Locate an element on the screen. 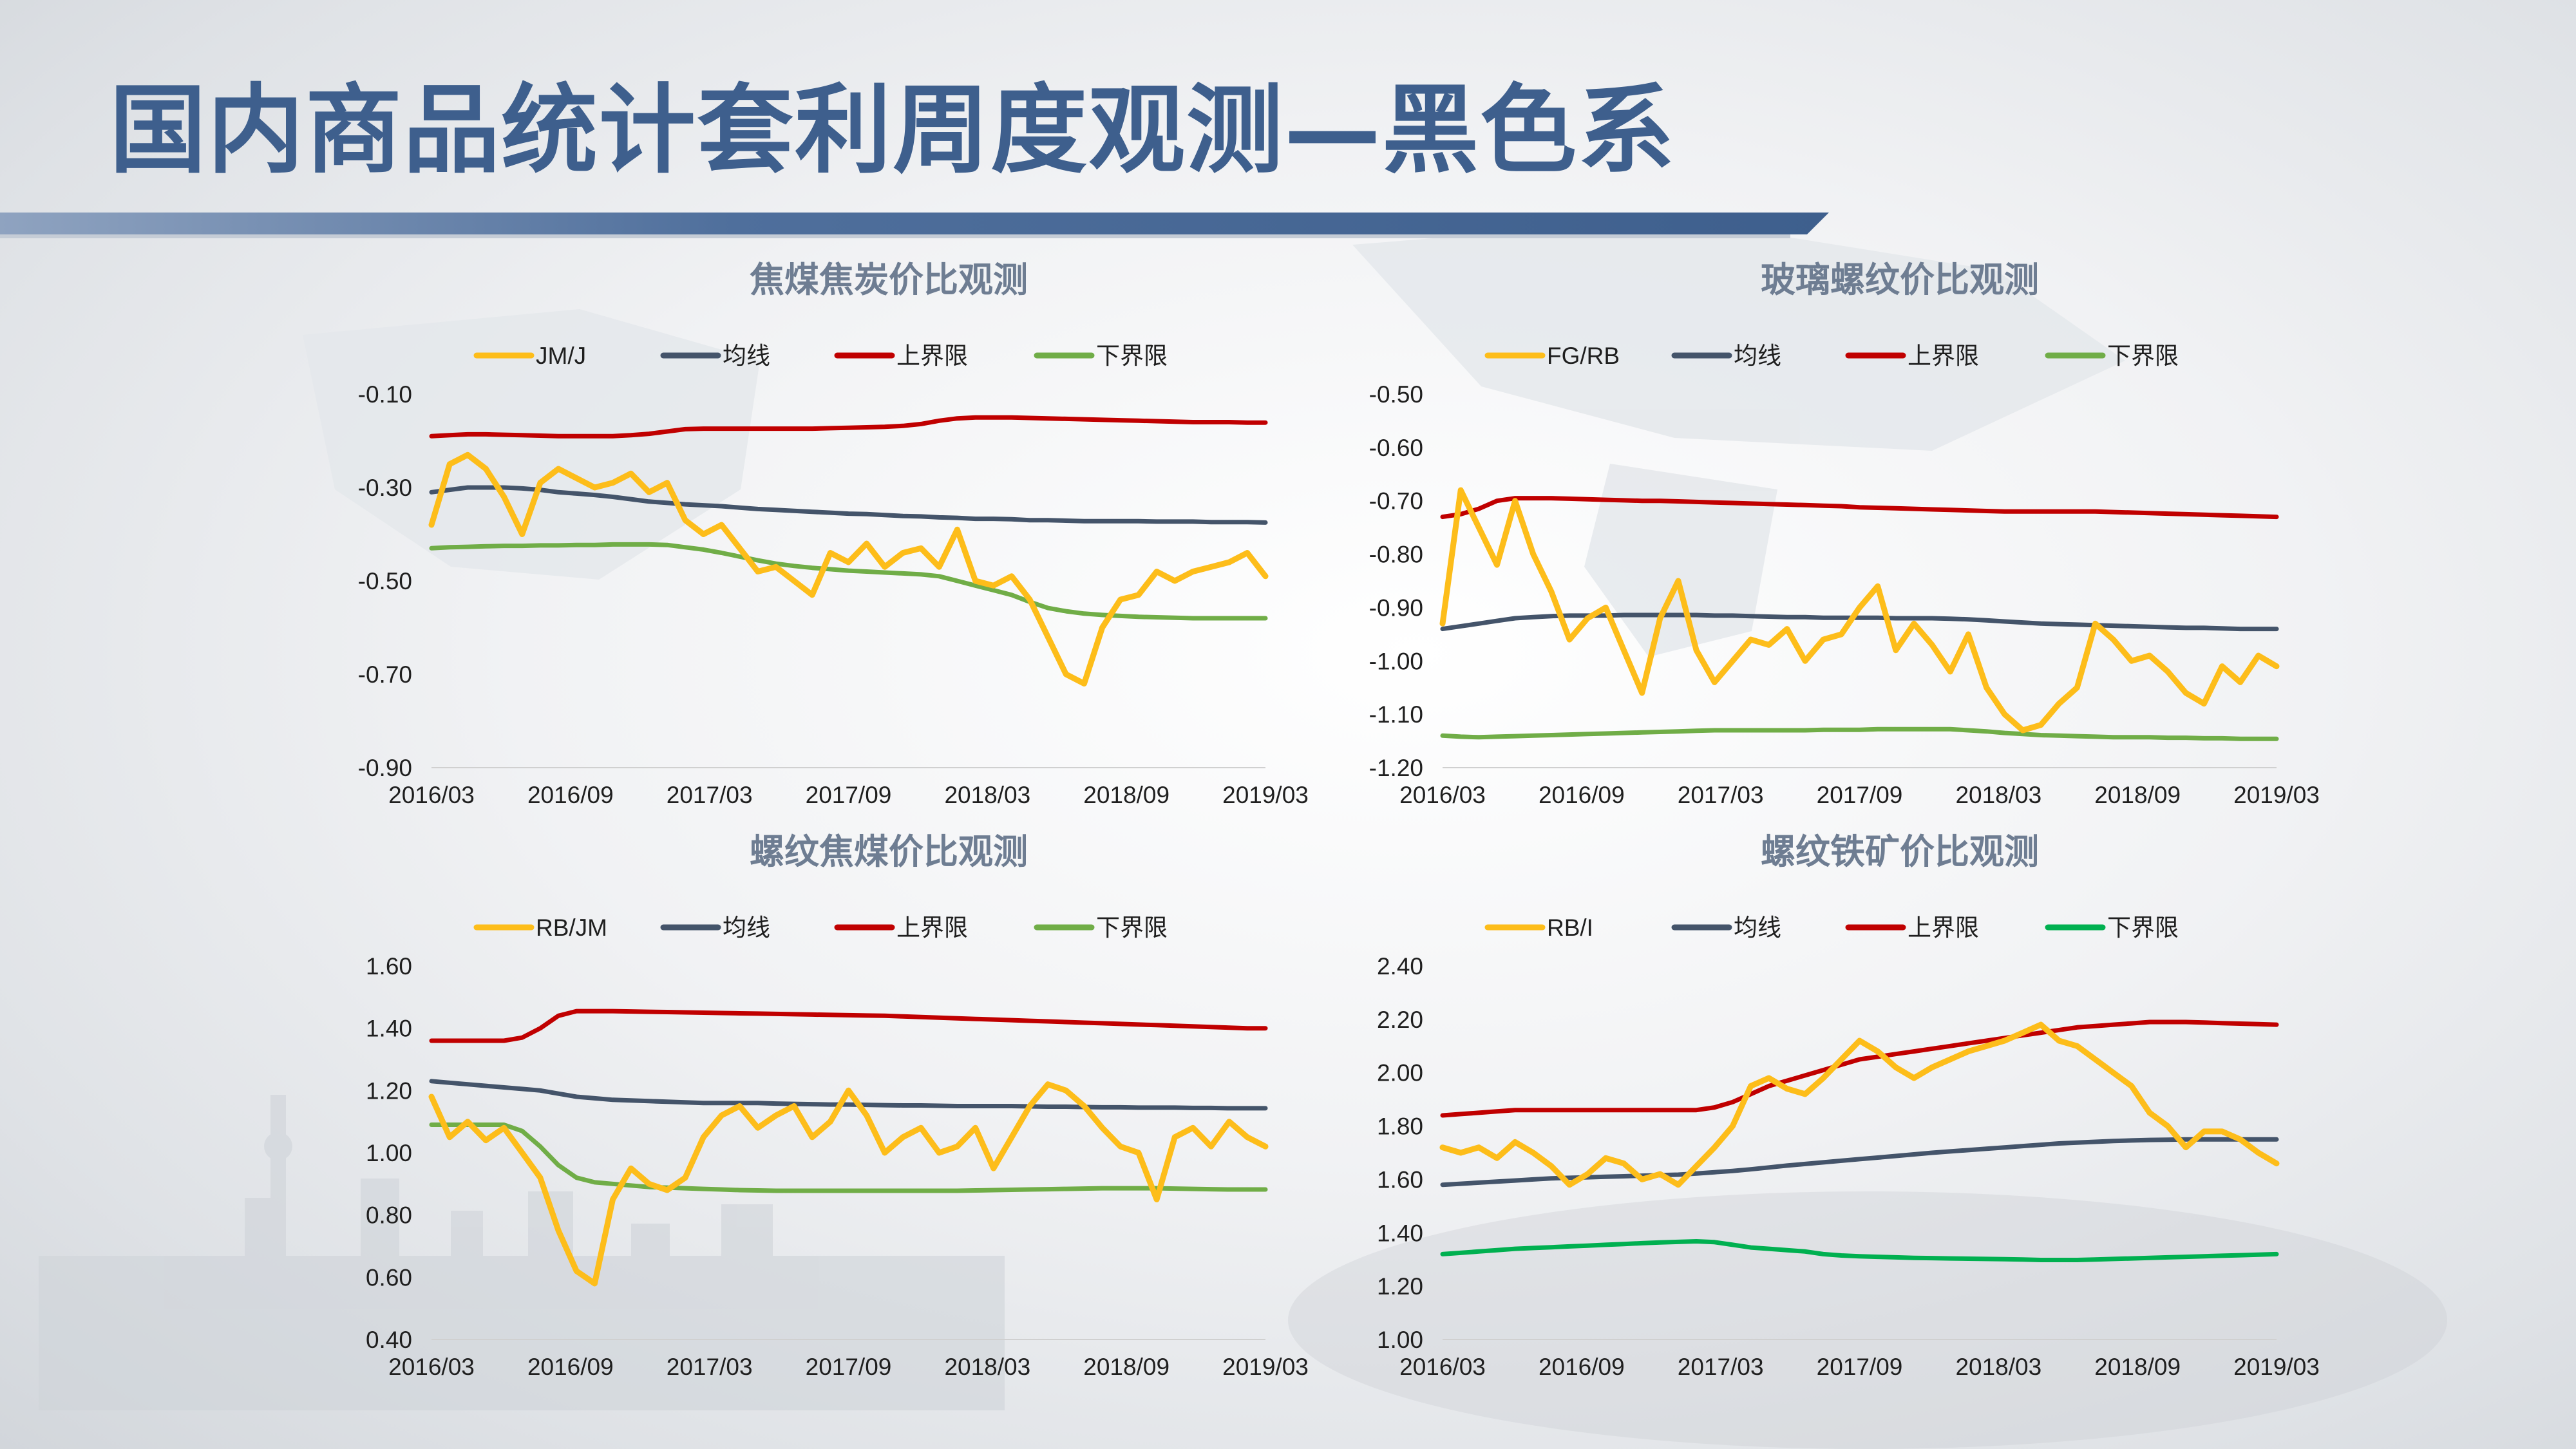  y-tick-label: -0.10 is located at coordinates (385, 395).